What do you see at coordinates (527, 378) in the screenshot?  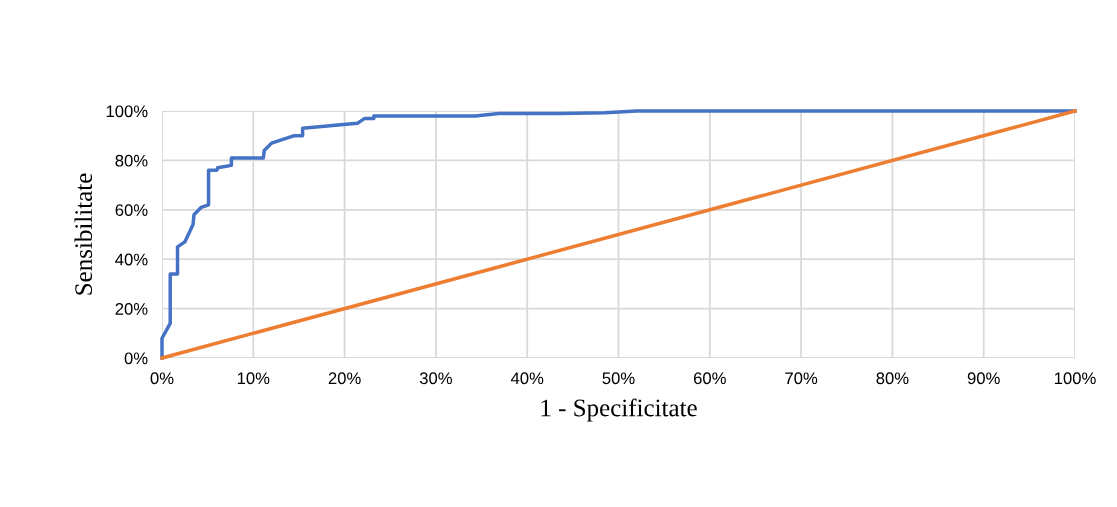 I see `x-tick-label: 40%` at bounding box center [527, 378].